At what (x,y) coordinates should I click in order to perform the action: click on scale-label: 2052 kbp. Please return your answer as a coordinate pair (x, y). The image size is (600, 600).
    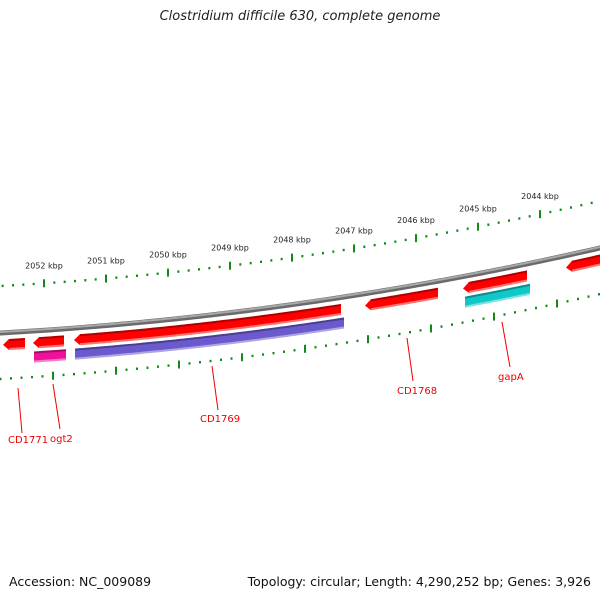
    Looking at the image, I should click on (44, 265).